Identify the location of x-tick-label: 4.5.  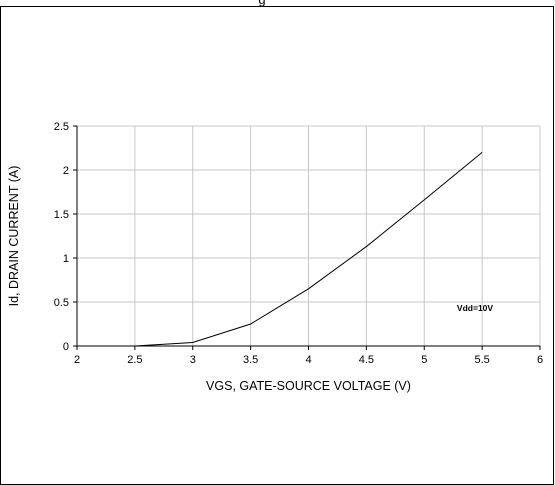
(366, 360).